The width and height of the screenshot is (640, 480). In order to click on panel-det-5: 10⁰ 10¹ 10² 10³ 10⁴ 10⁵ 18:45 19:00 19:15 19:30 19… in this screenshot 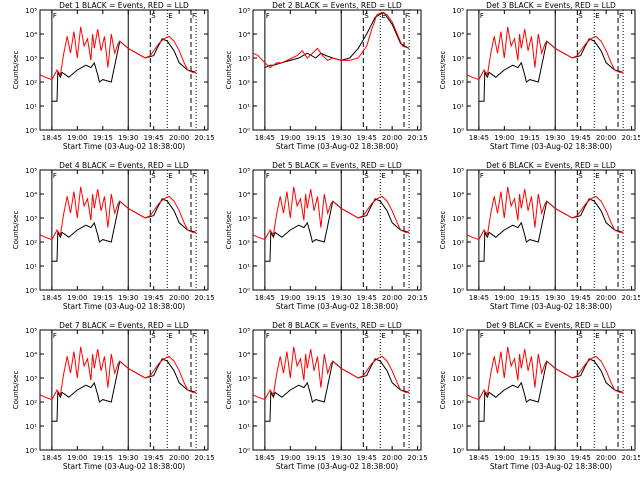, I will do `click(326, 236)`.